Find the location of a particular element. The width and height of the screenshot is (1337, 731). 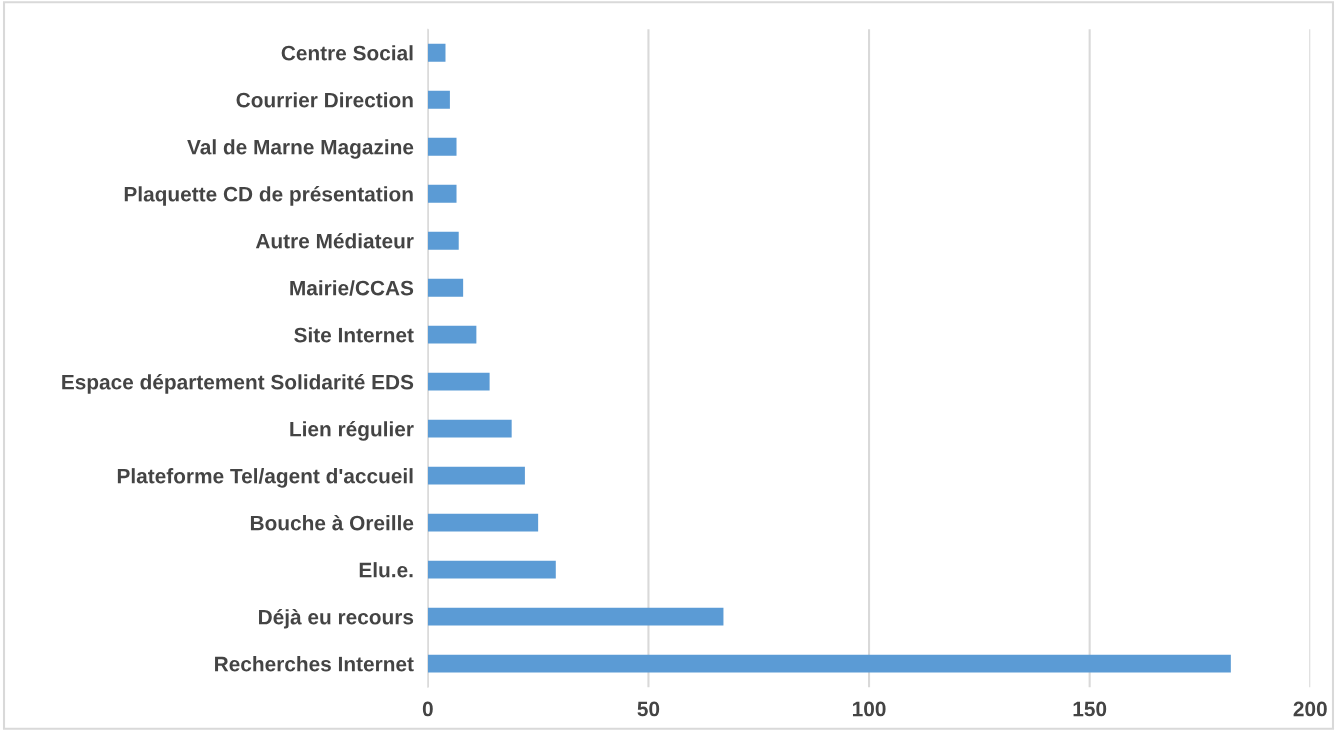

y-tick-label: Val de Marne Magazine is located at coordinates (300, 149).